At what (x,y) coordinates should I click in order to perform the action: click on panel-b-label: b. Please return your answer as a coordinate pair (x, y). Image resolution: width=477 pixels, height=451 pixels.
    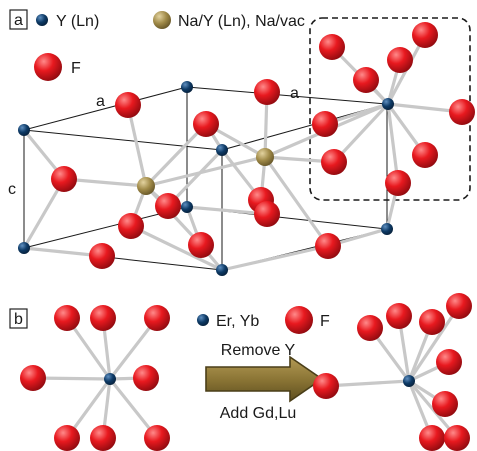
    Looking at the image, I should click on (18, 318).